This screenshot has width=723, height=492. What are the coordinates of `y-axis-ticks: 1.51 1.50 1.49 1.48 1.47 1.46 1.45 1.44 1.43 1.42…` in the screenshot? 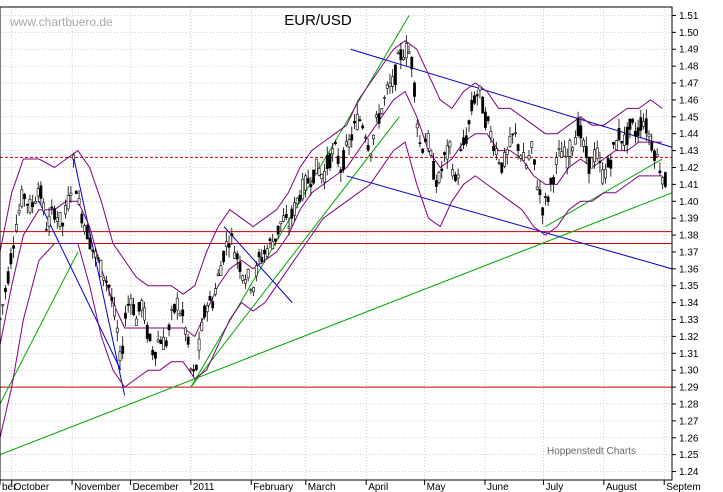 It's located at (685, 244).